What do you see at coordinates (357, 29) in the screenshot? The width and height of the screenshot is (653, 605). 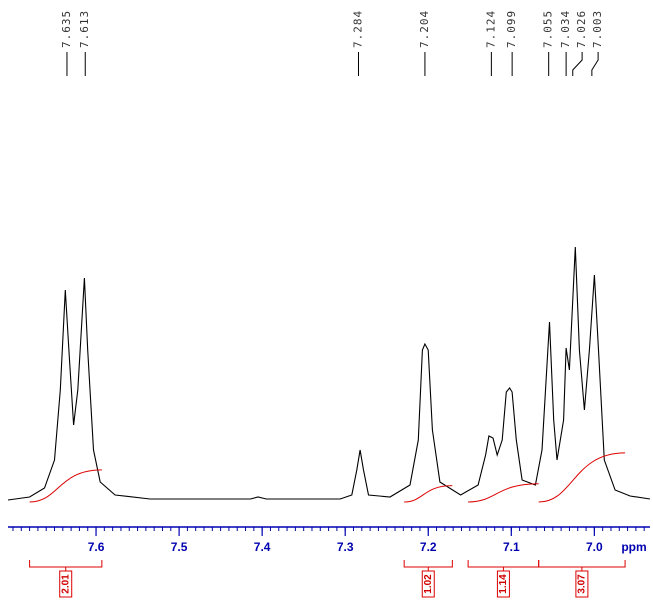 I see `peak-label: 7.284` at bounding box center [357, 29].